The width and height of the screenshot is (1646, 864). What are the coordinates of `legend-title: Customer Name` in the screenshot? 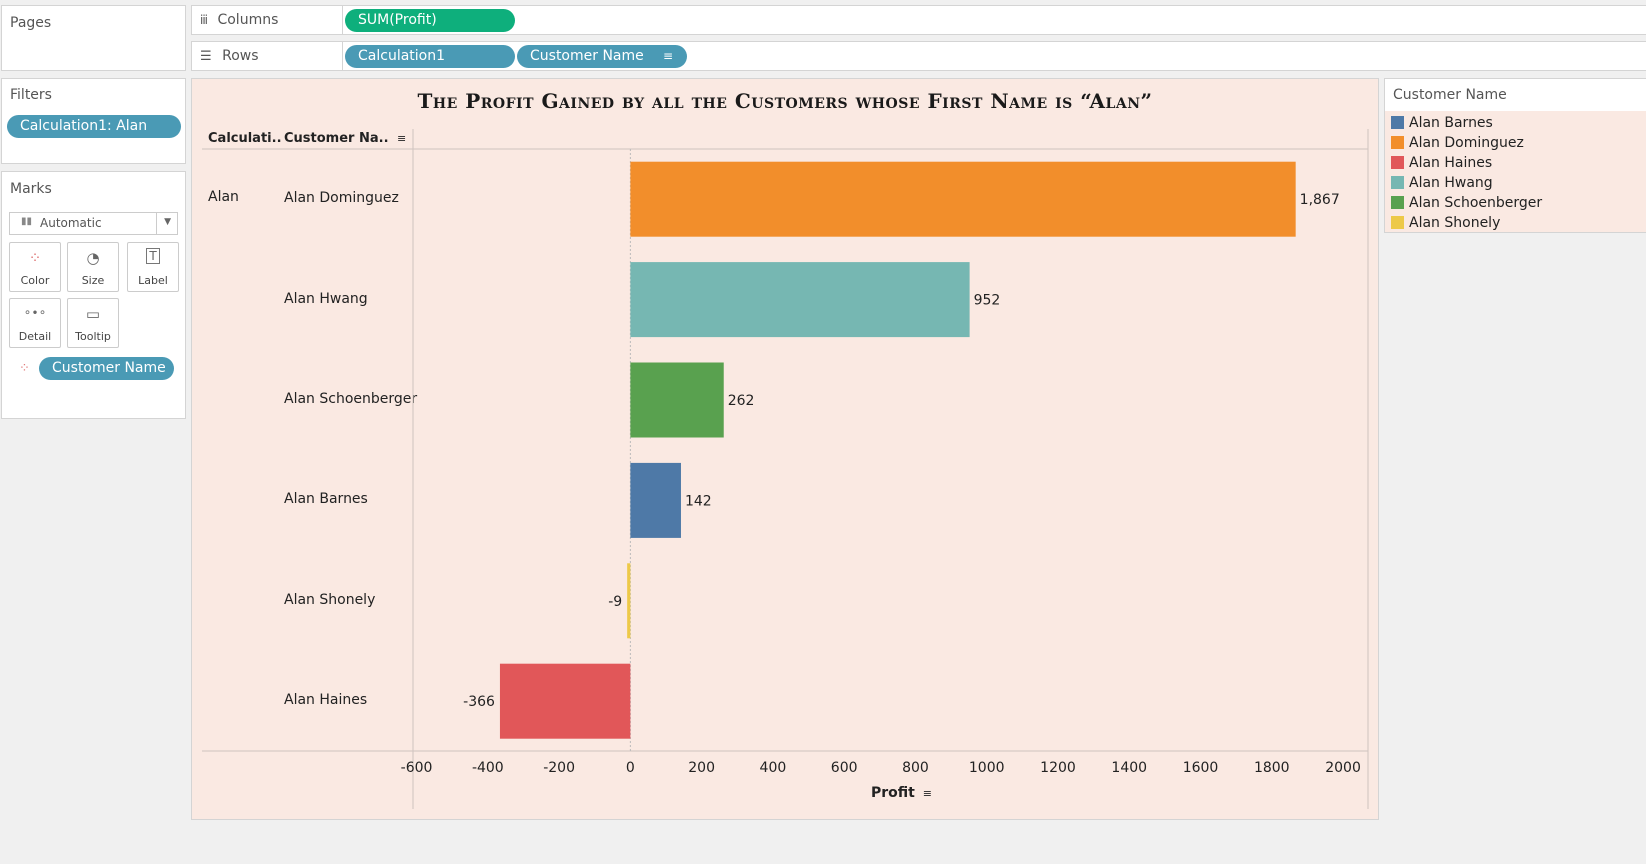 It's located at (1450, 95).